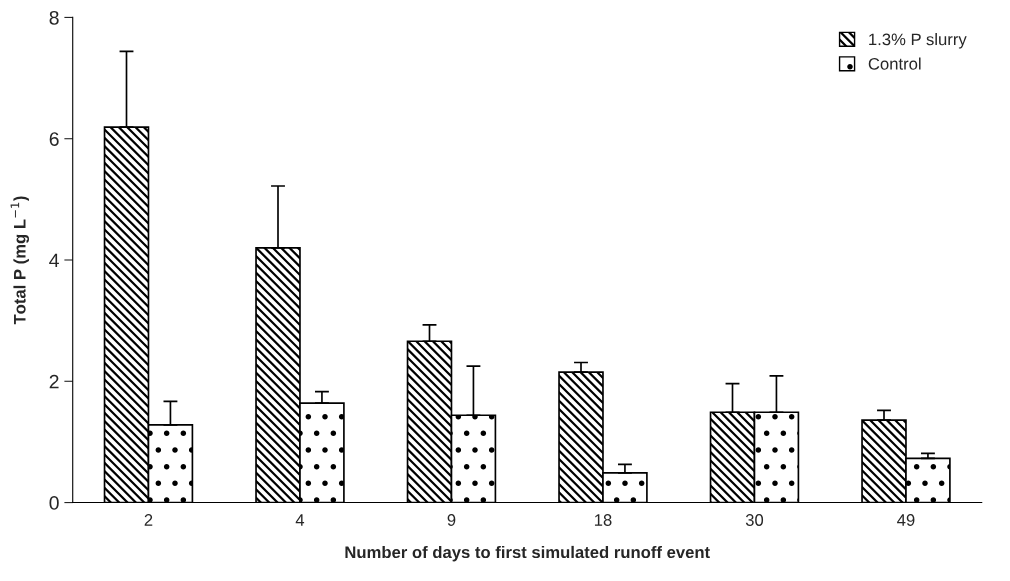 The width and height of the screenshot is (1010, 581). Describe the element at coordinates (54, 17) in the screenshot. I see `y-tick-label: 8` at that location.